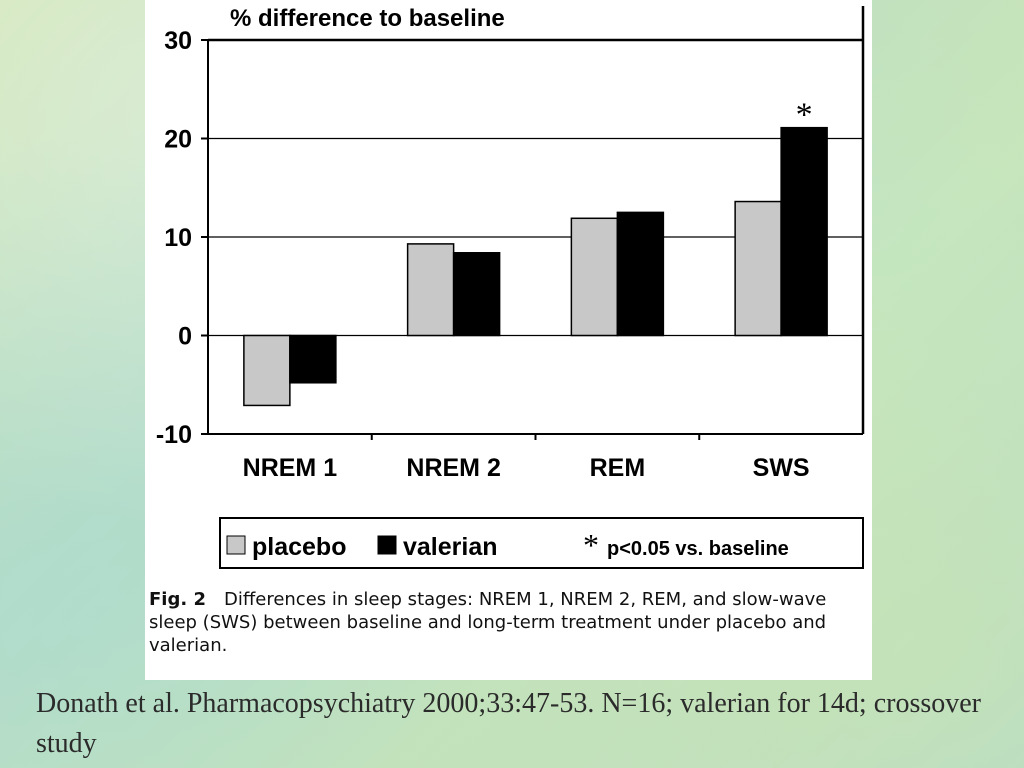 The width and height of the screenshot is (1024, 768). What do you see at coordinates (781, 468) in the screenshot?
I see `x-category-label-3: SWS` at bounding box center [781, 468].